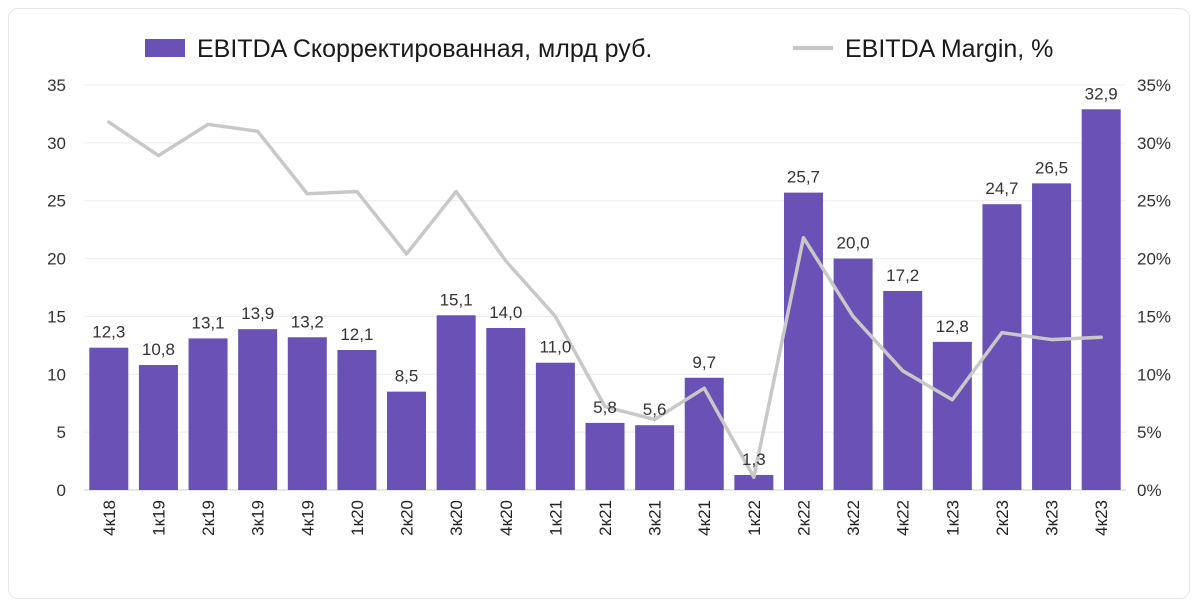 The width and height of the screenshot is (1200, 609). I want to click on x-tick-label: 2к22, so click(803, 518).